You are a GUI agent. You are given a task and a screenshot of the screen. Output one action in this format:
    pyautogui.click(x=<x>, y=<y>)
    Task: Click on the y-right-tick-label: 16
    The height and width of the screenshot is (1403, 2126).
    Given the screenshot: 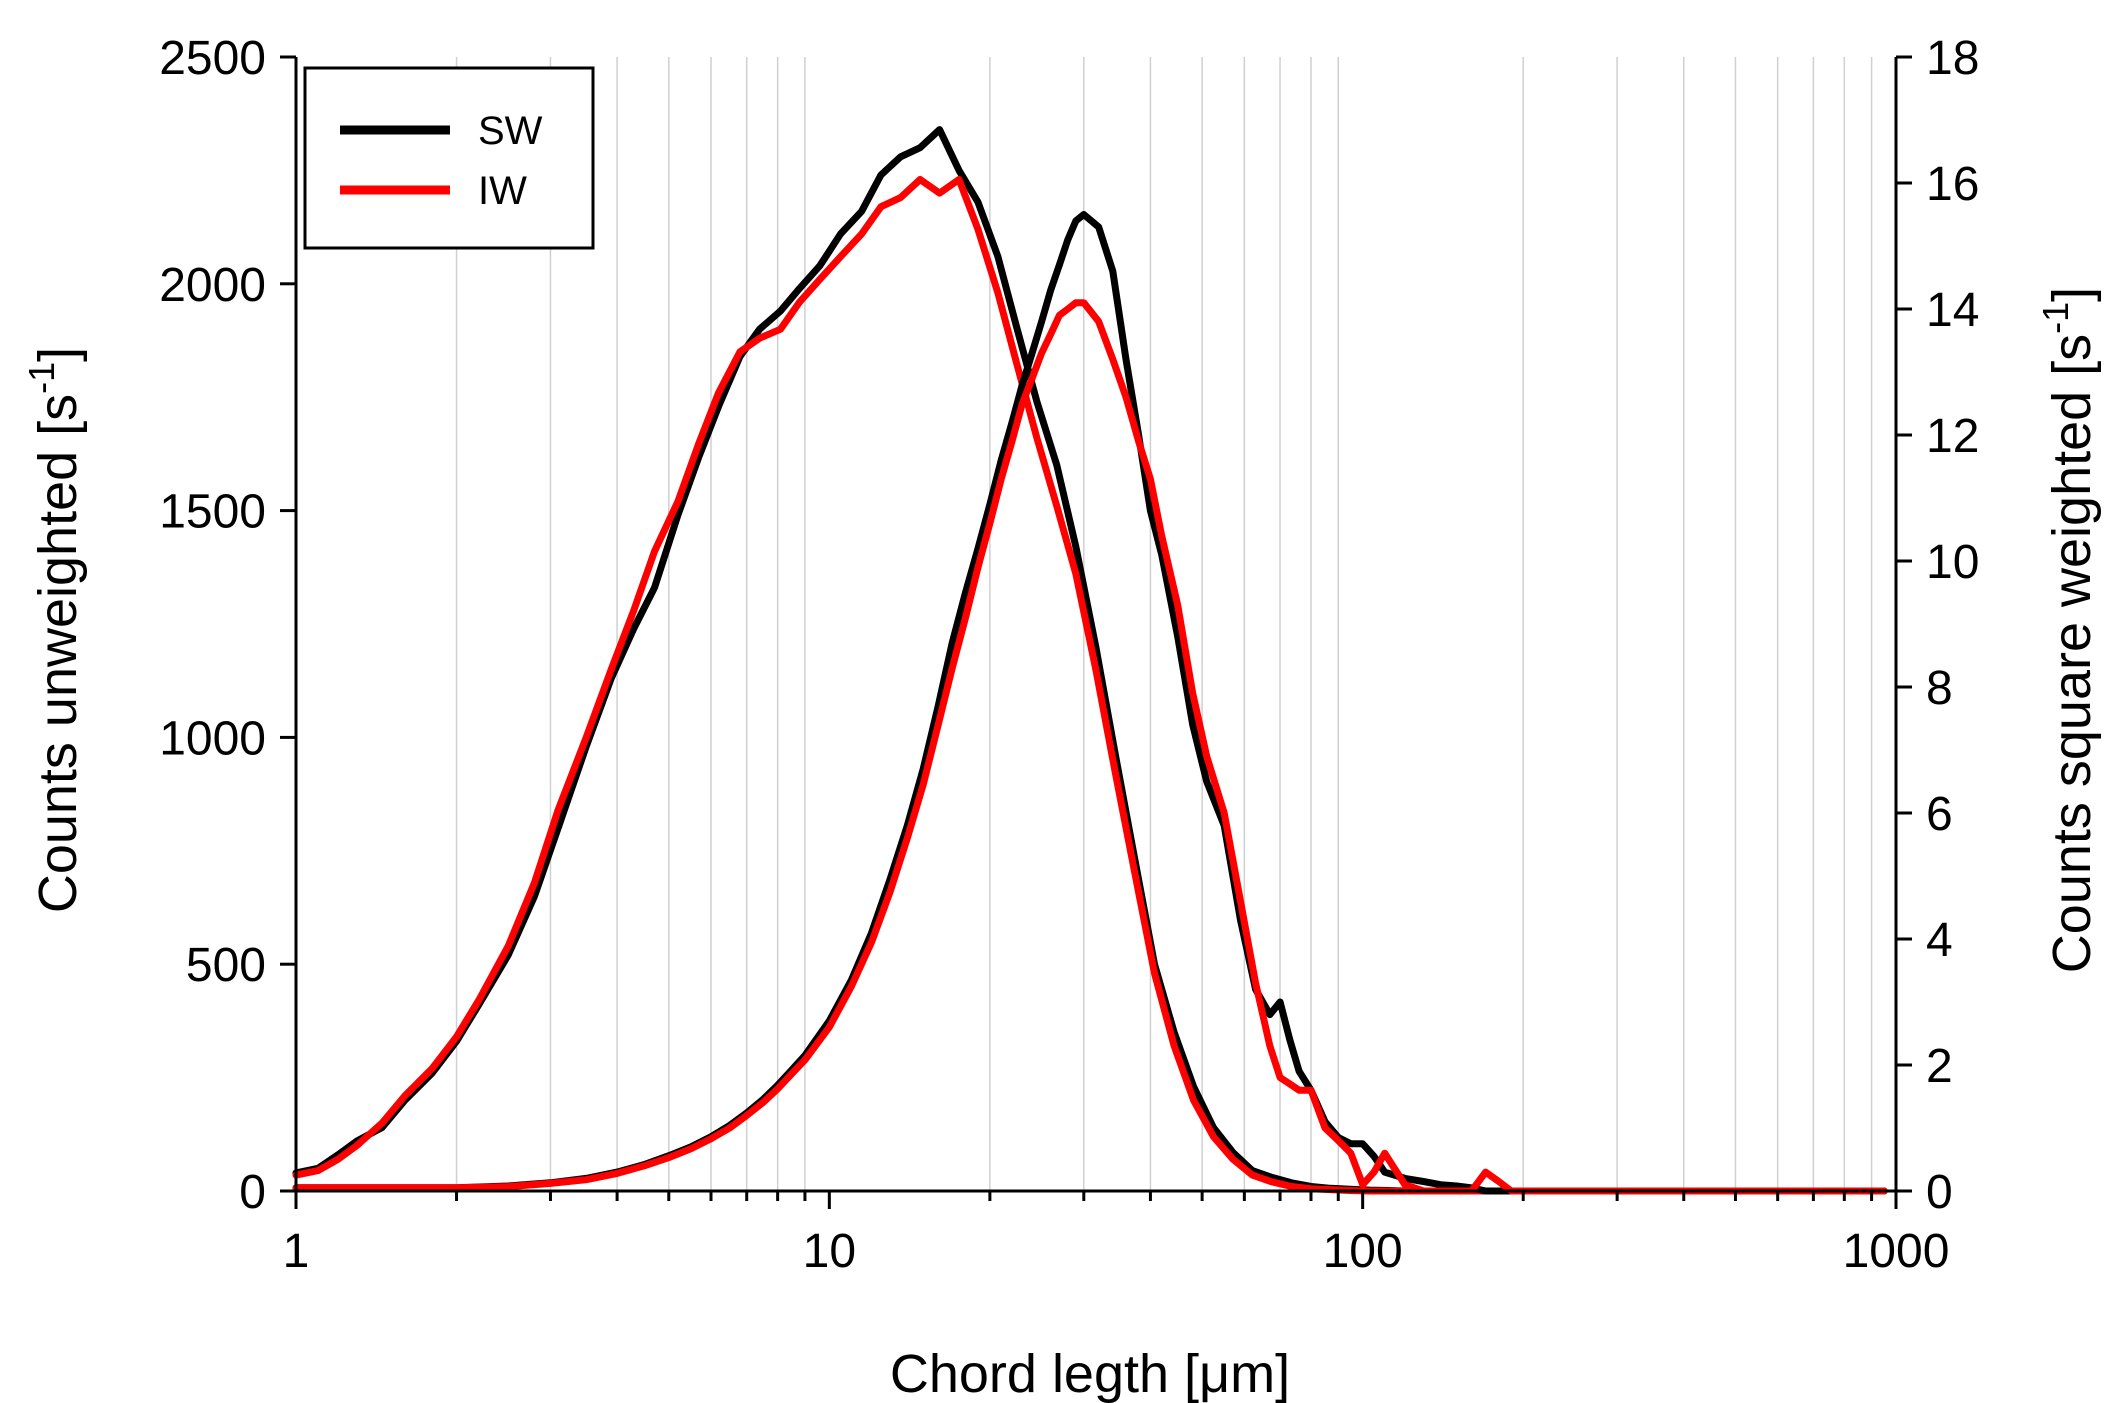 What is the action you would take?
    pyautogui.click(x=1952, y=184)
    